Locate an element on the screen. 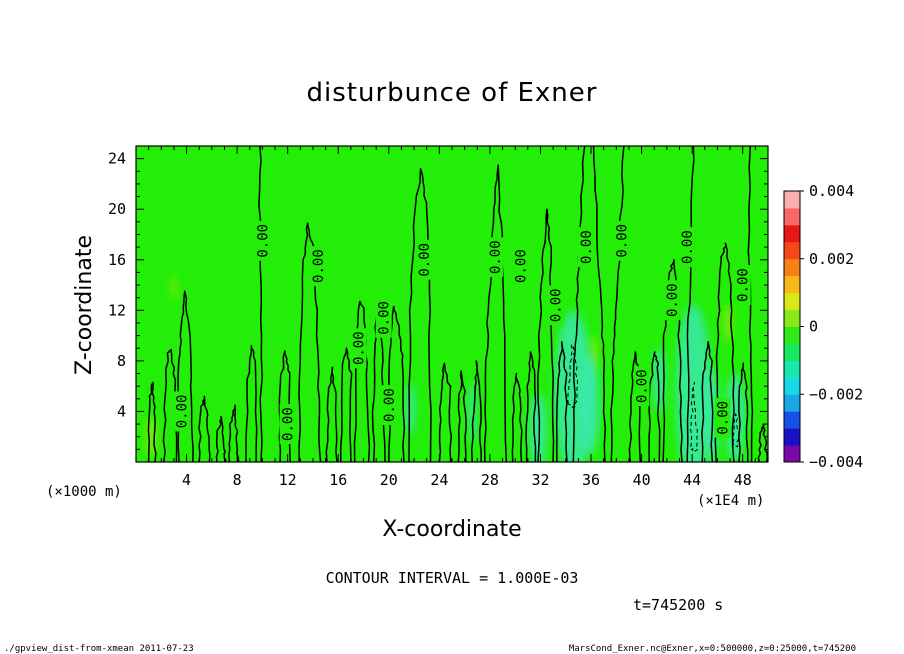 The height and width of the screenshot is (654, 904). contour-label-10: 0.00 is located at coordinates (557, 305).